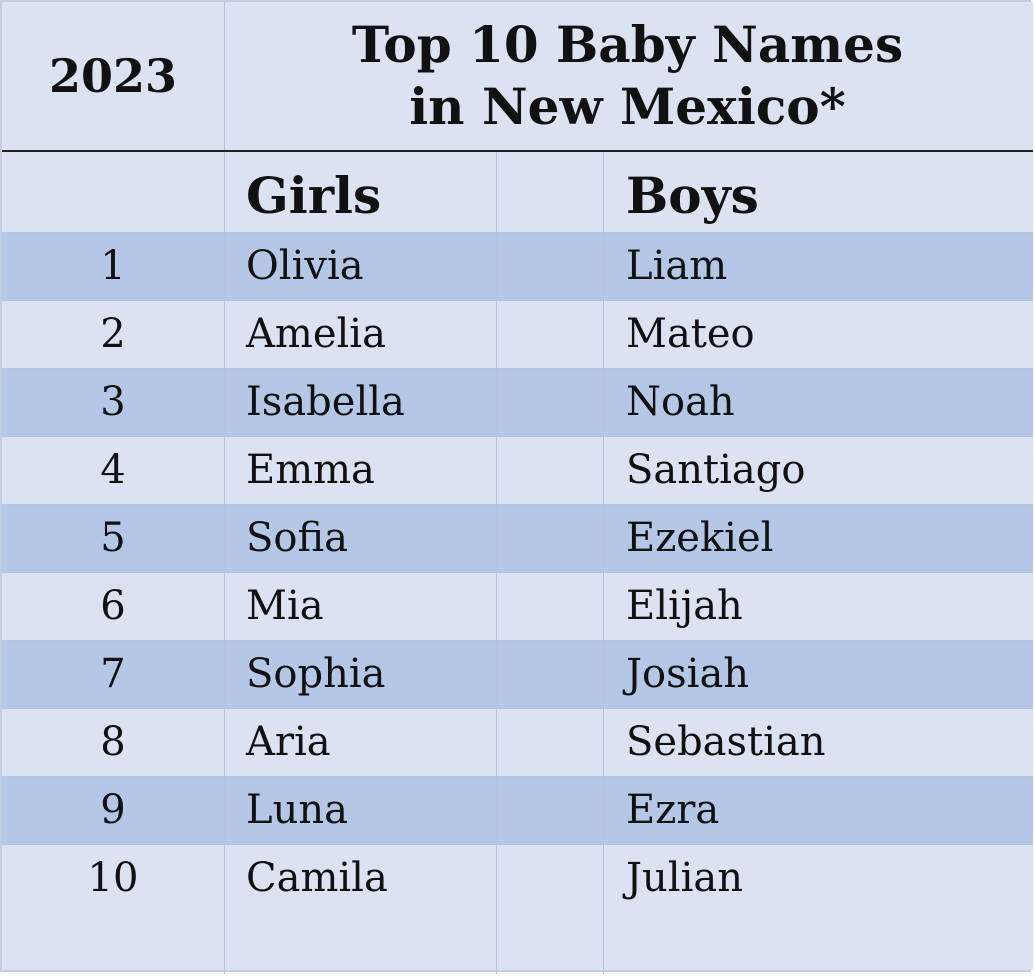 The image size is (1035, 976). I want to click on rank-cell: 4, so click(113, 470).